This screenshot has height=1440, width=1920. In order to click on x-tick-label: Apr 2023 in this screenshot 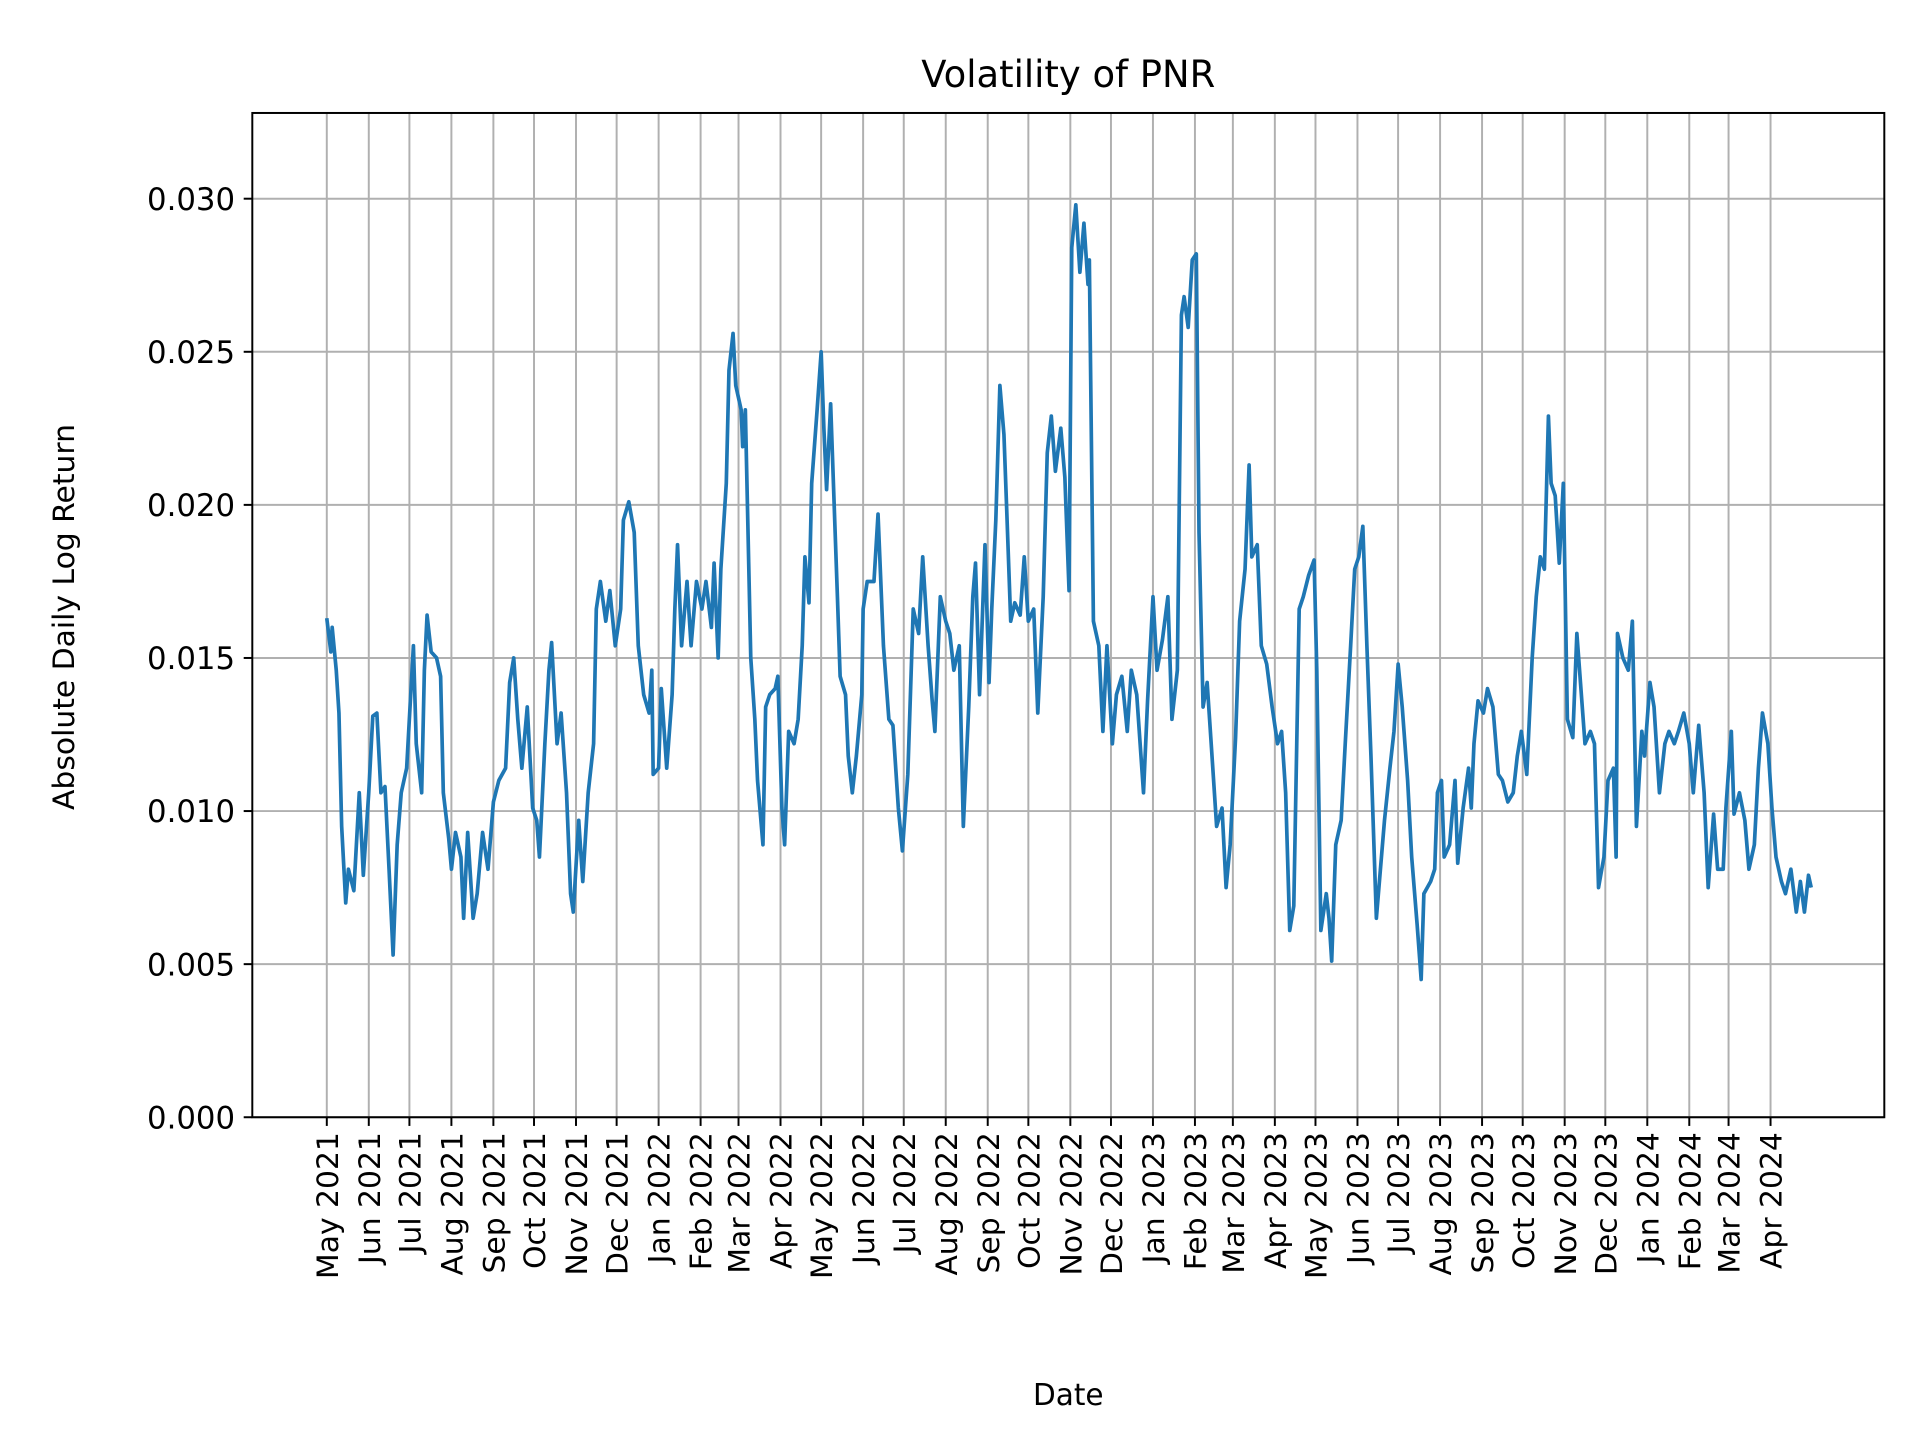, I will do `click(1275, 1200)`.